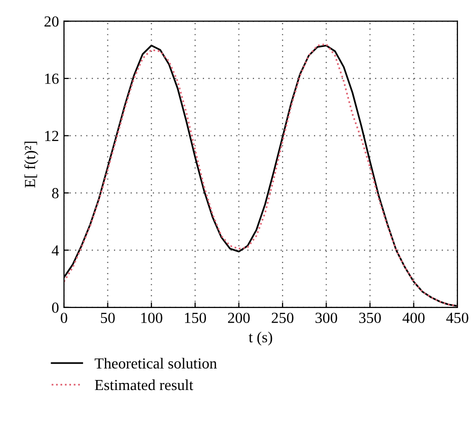 The width and height of the screenshot is (474, 424). Describe the element at coordinates (51, 135) in the screenshot. I see `y-tick-label: 12` at that location.